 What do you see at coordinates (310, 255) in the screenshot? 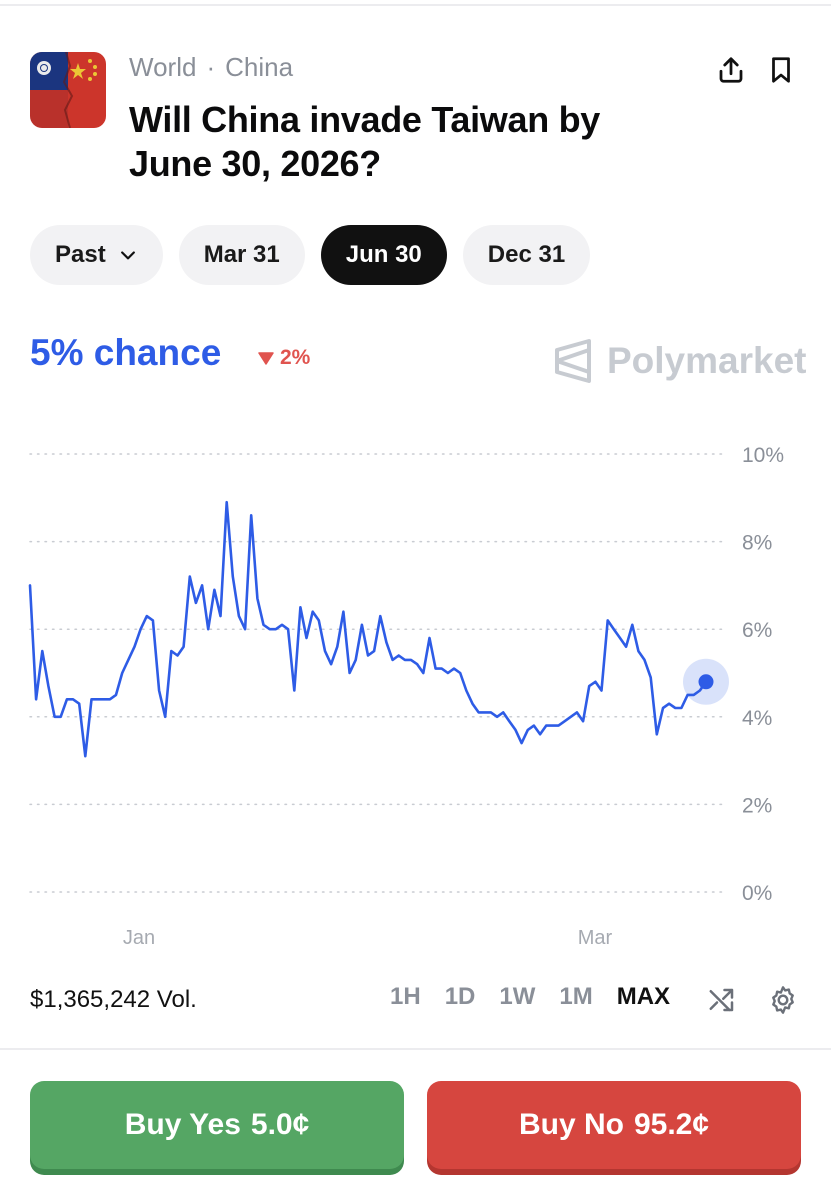
I see `date-tabs: Past Mar 31 Jun 30 Dec 31` at bounding box center [310, 255].